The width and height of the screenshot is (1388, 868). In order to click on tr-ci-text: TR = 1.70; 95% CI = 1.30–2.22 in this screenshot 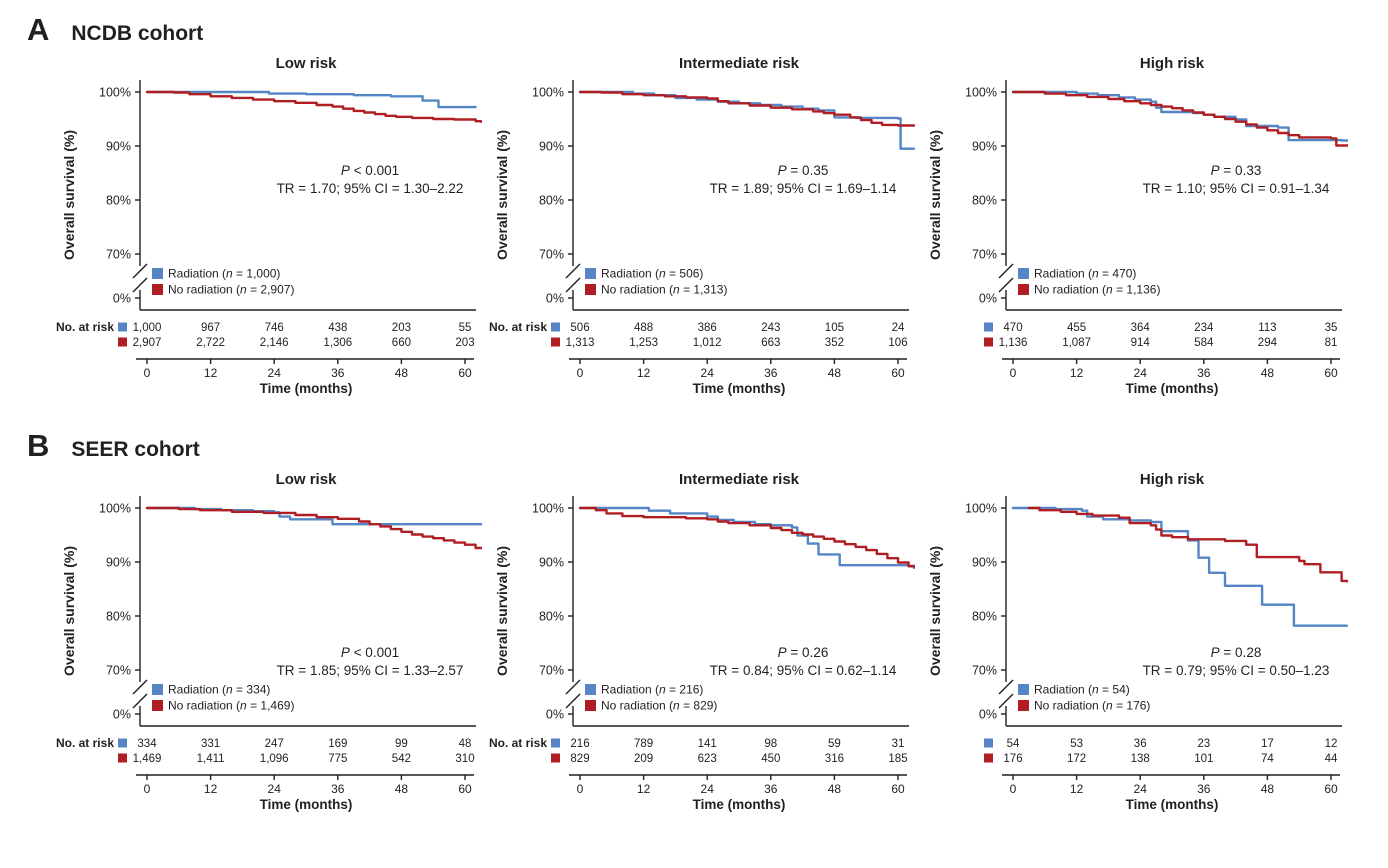, I will do `click(370, 188)`.